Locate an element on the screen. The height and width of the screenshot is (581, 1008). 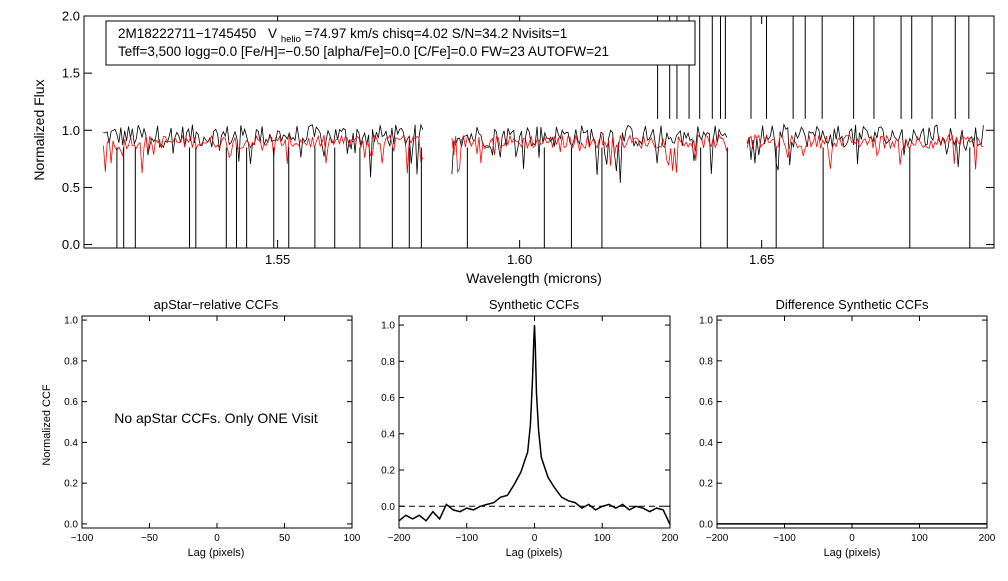
synthetic-xlabel: Lag (pixels) is located at coordinates (534, 553).